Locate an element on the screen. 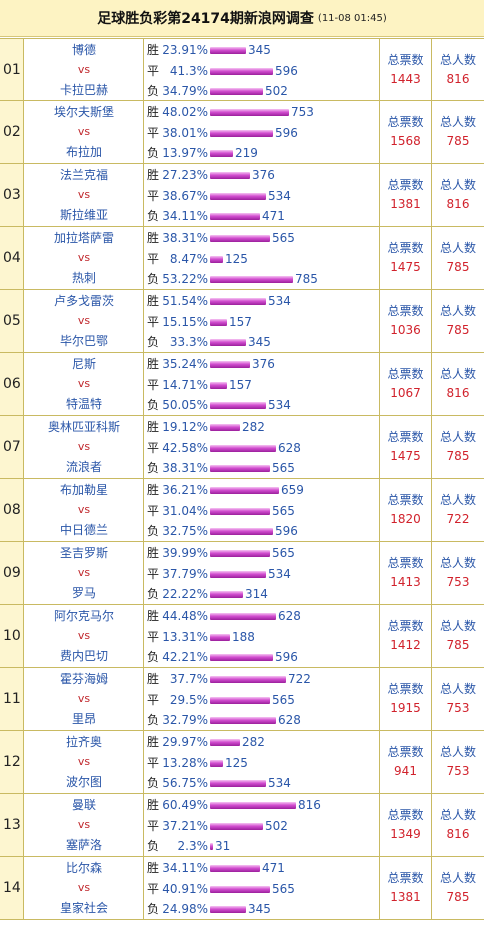 The width and height of the screenshot is (484, 925). match-number: 10 is located at coordinates (12, 636).